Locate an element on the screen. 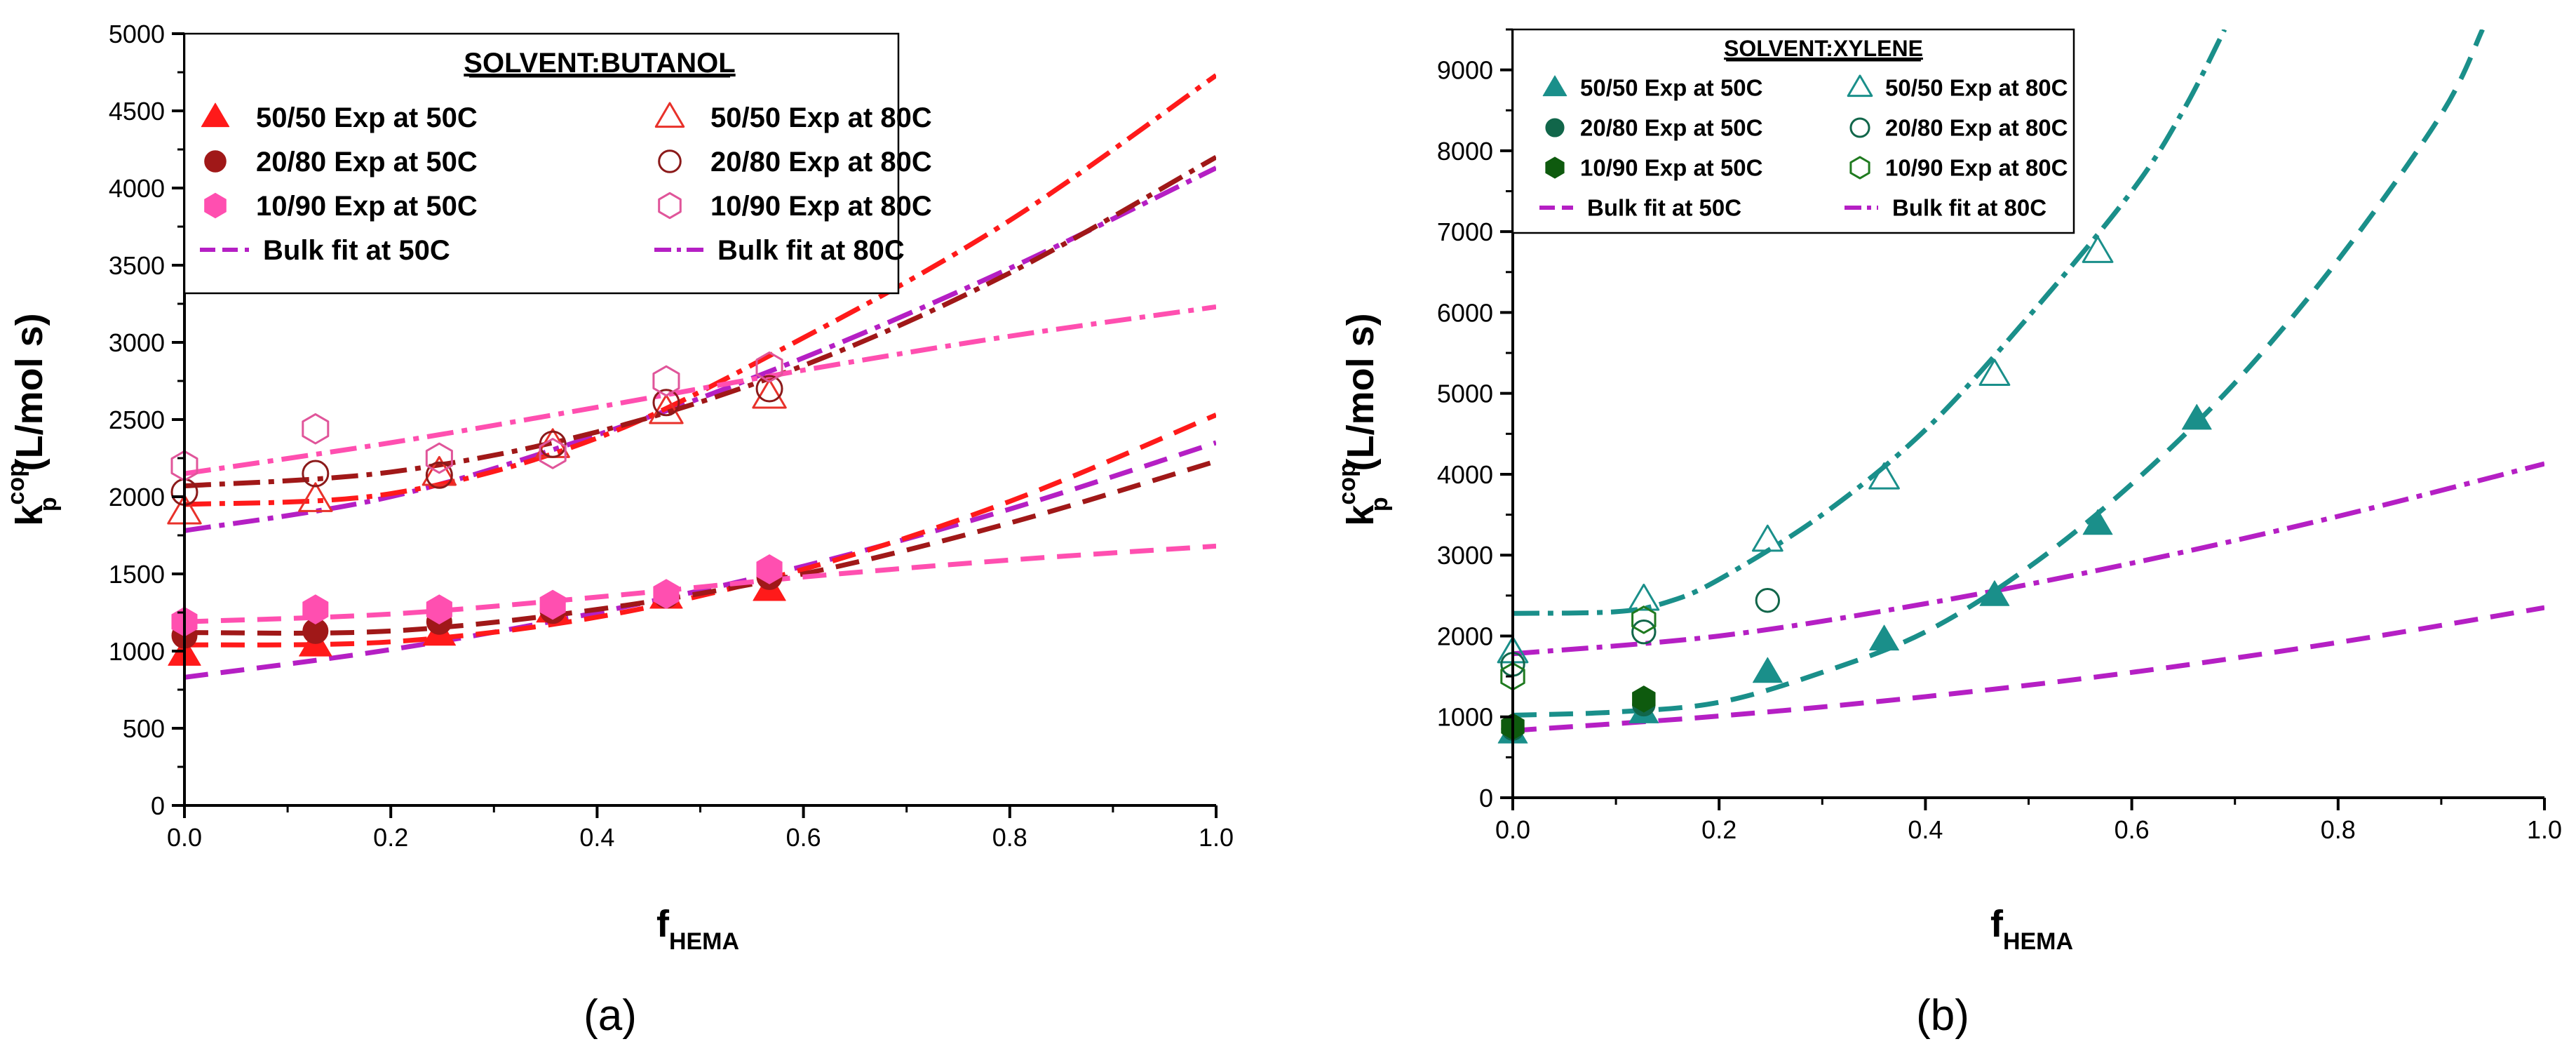 The height and width of the screenshot is (1051, 2576). legend-label: 20/80 Exp at 50C is located at coordinates (1671, 128).